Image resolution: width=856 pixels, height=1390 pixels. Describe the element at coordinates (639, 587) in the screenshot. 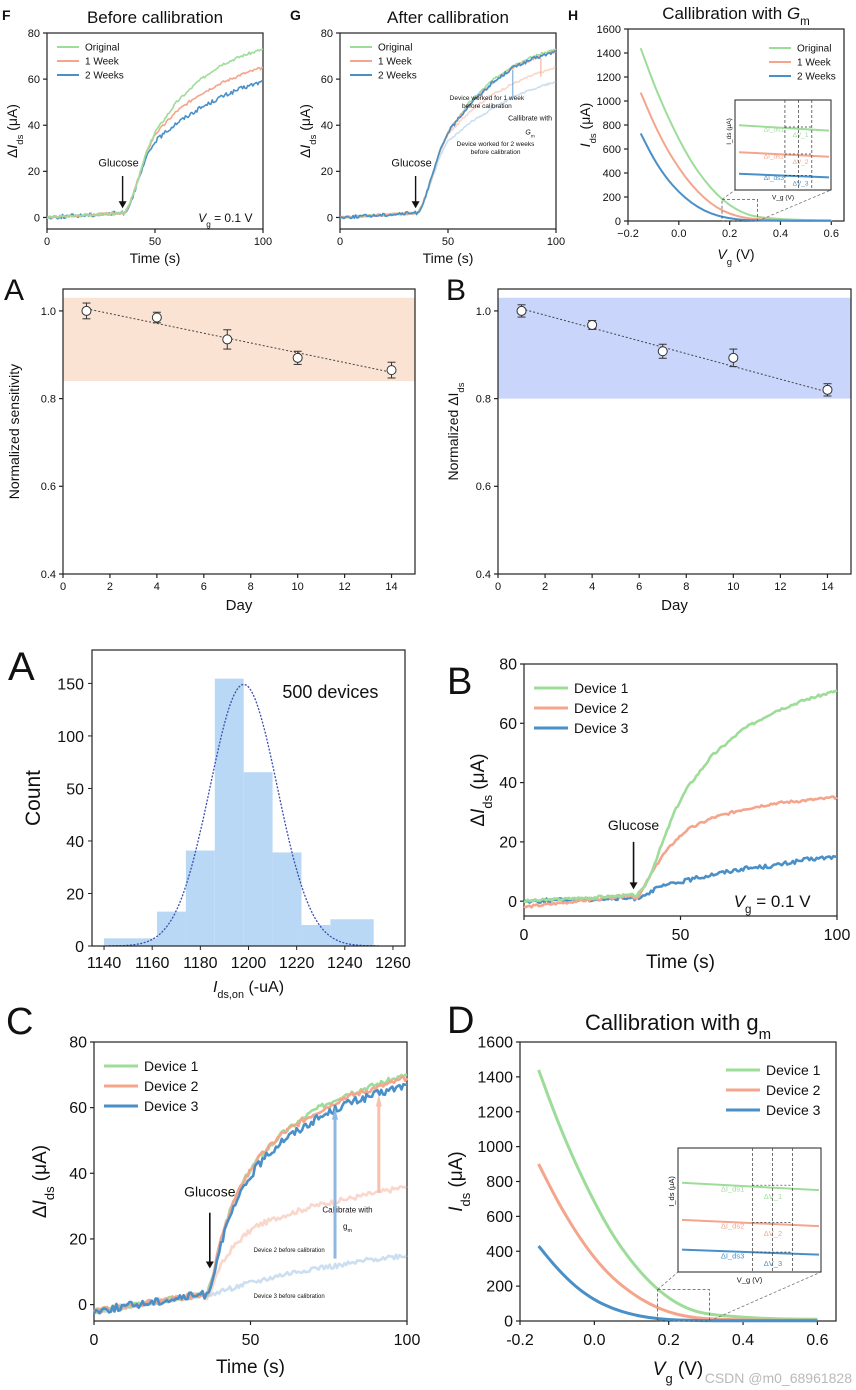

I see `x-tick-label: 6` at that location.